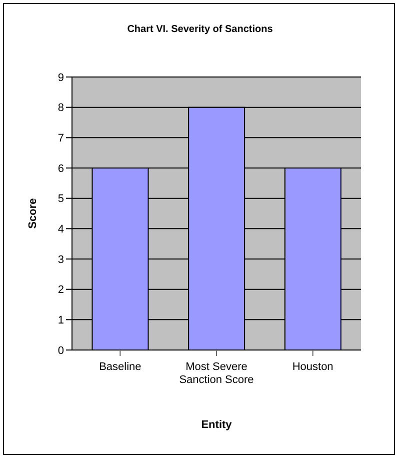  I want to click on y-tick-label: 2, so click(61, 290).